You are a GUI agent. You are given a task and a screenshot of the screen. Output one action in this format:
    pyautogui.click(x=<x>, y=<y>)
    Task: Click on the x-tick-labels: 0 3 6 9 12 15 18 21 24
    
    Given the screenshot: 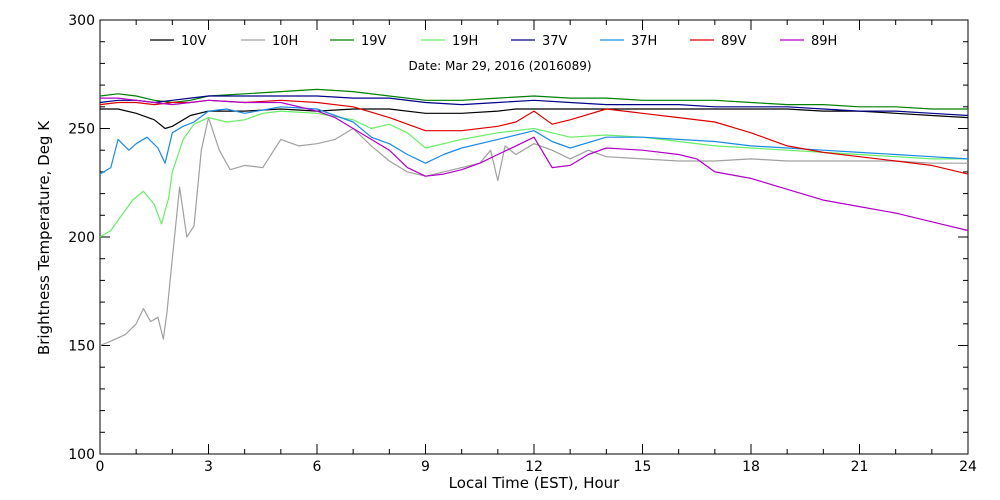 What is the action you would take?
    pyautogui.click(x=536, y=467)
    